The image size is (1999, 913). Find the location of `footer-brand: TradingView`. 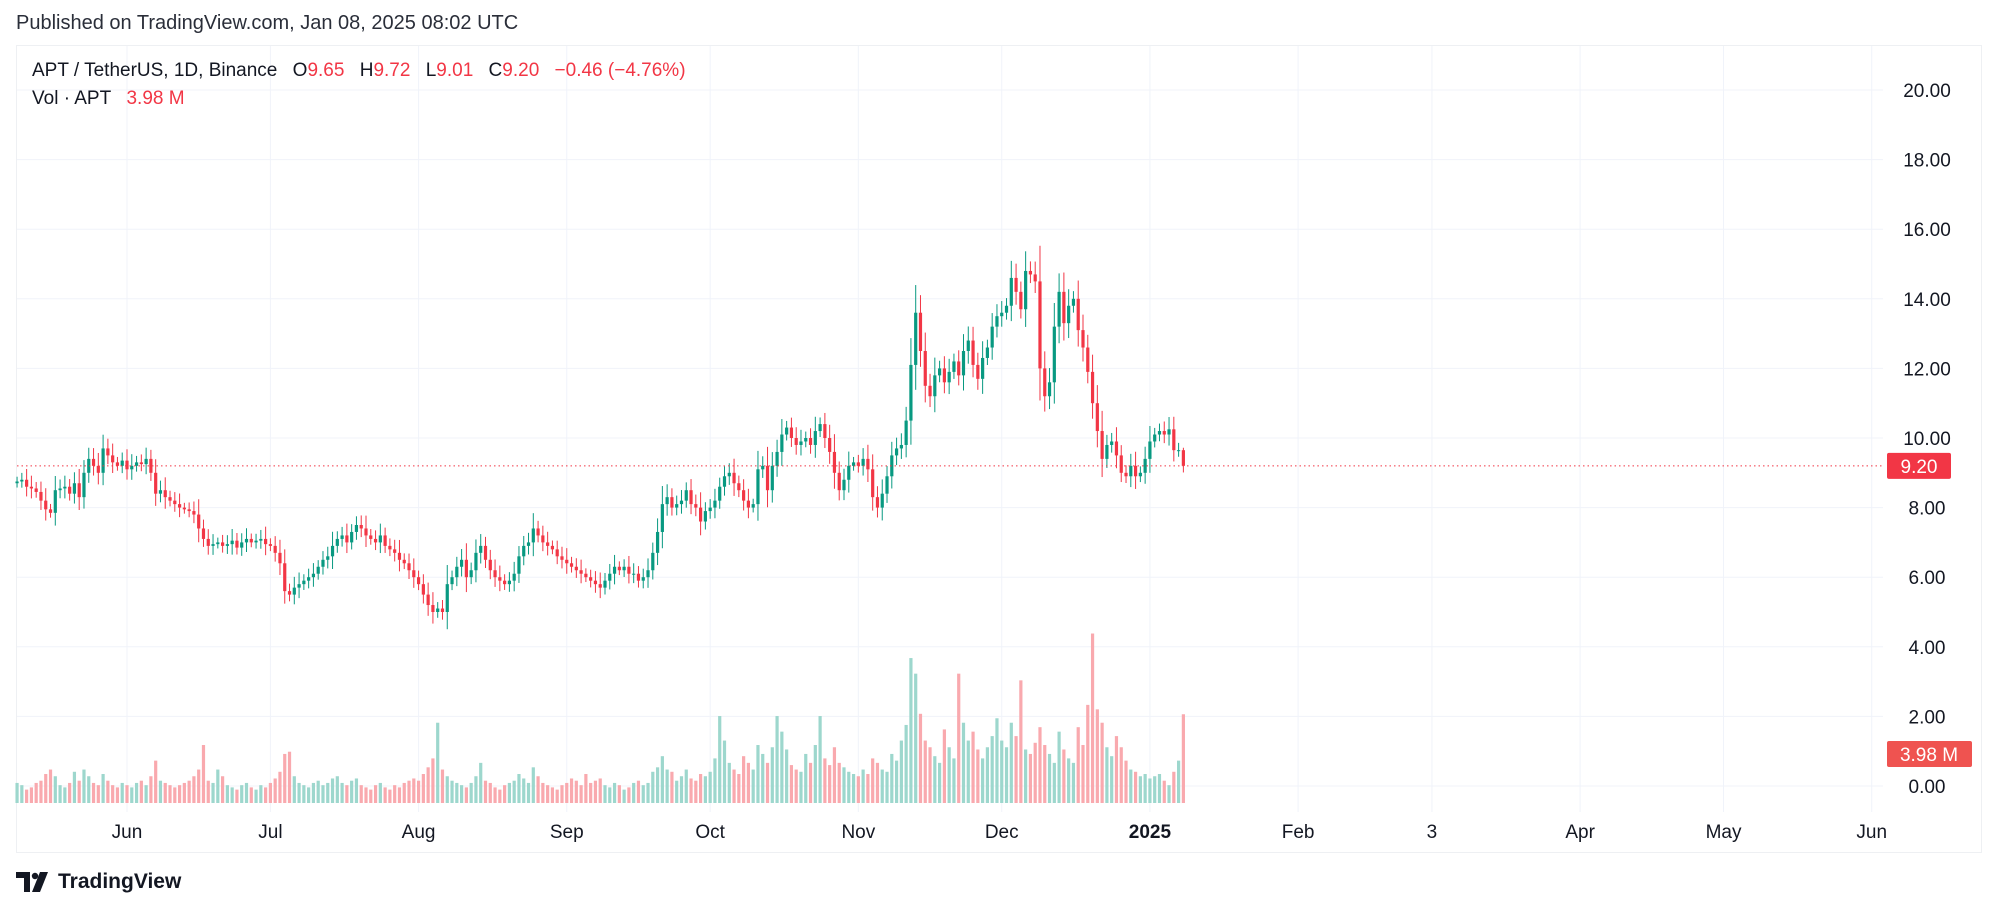

footer-brand: TradingView is located at coordinates (98, 882).